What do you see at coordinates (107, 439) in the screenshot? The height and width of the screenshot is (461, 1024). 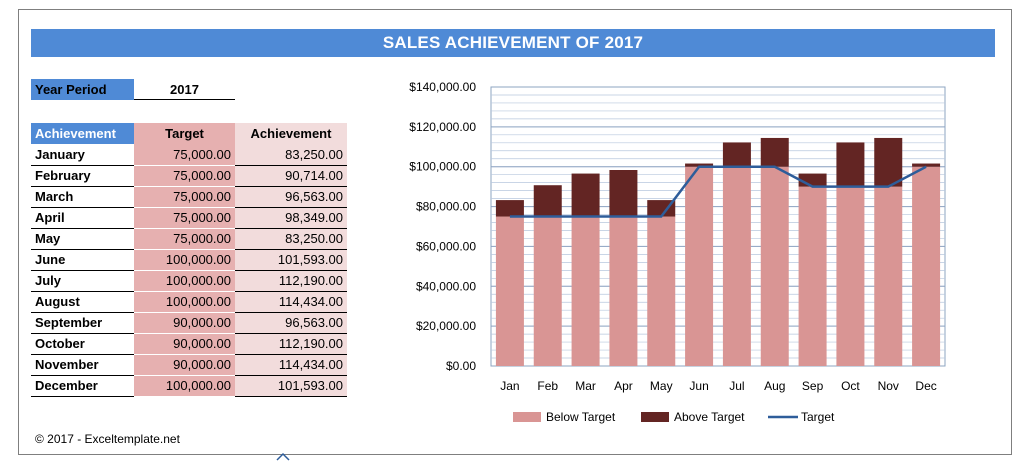 I see `copyright-text: © 2017 - Exceltemplate.net` at bounding box center [107, 439].